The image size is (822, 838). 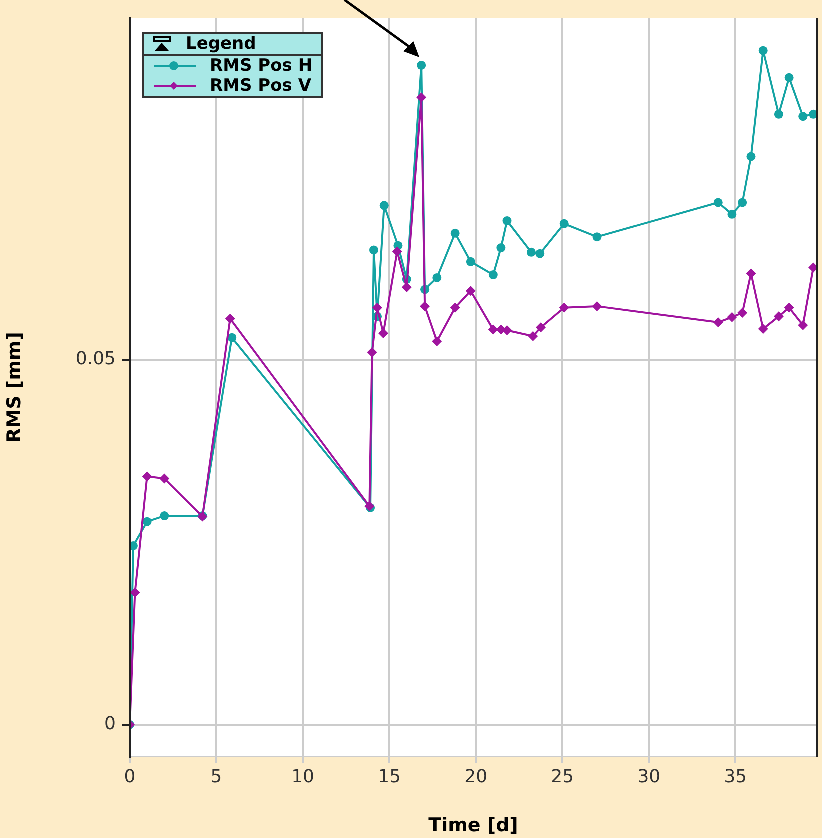 What do you see at coordinates (216, 777) in the screenshot?
I see `x-tick-label: 5` at bounding box center [216, 777].